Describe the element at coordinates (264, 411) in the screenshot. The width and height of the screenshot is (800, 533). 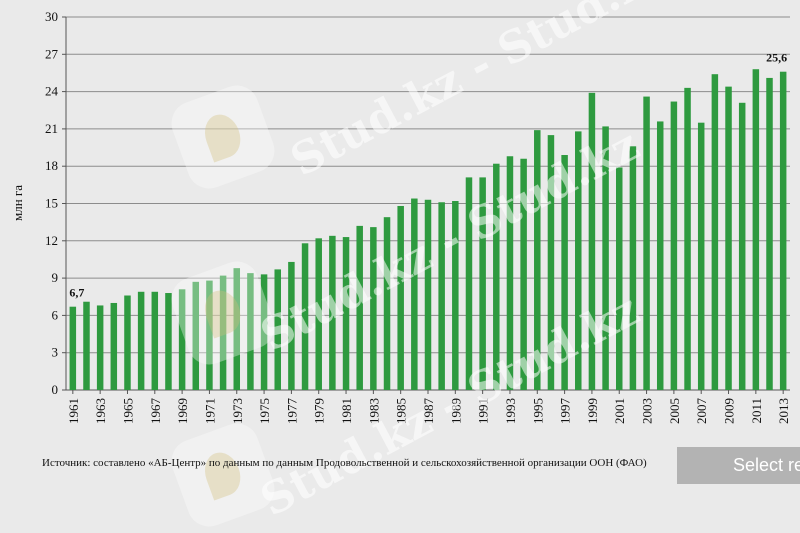
I see `x-tick-label: 1975` at that location.